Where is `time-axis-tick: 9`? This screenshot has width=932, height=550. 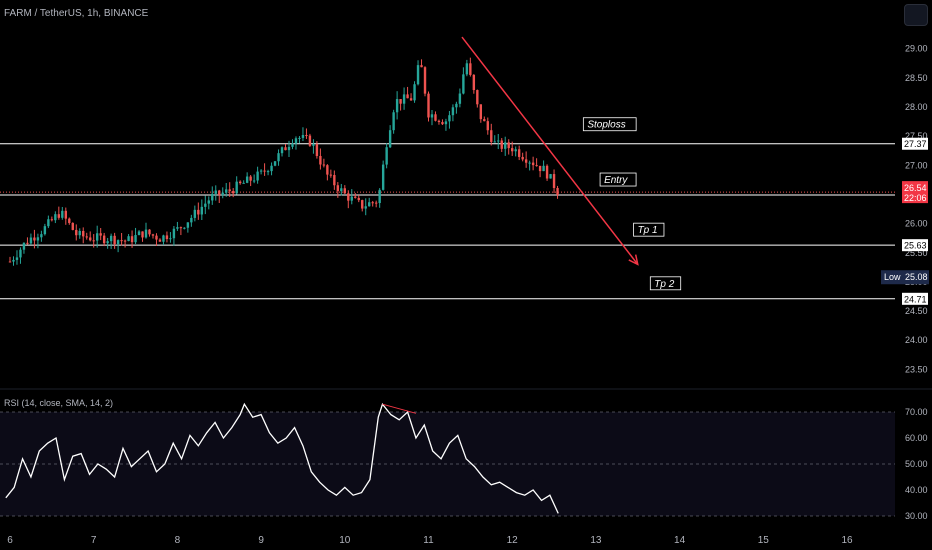
time-axis-tick: 9 is located at coordinates (261, 540).